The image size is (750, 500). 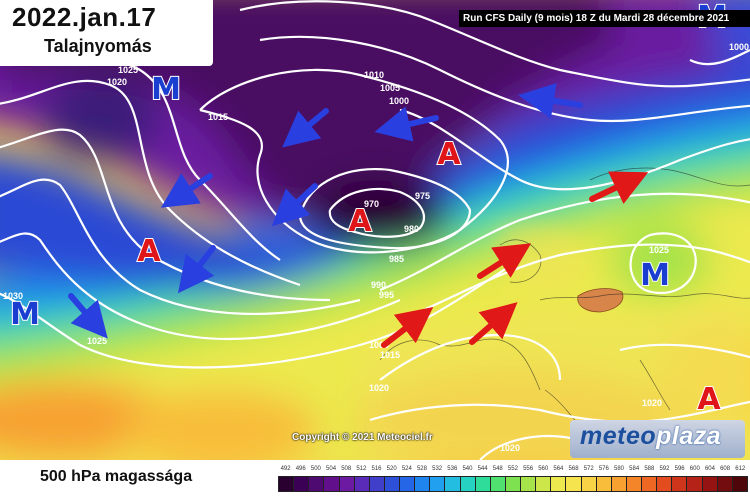 What do you see at coordinates (573, 469) in the screenshot?
I see `legend-tick-label: 568` at bounding box center [573, 469].